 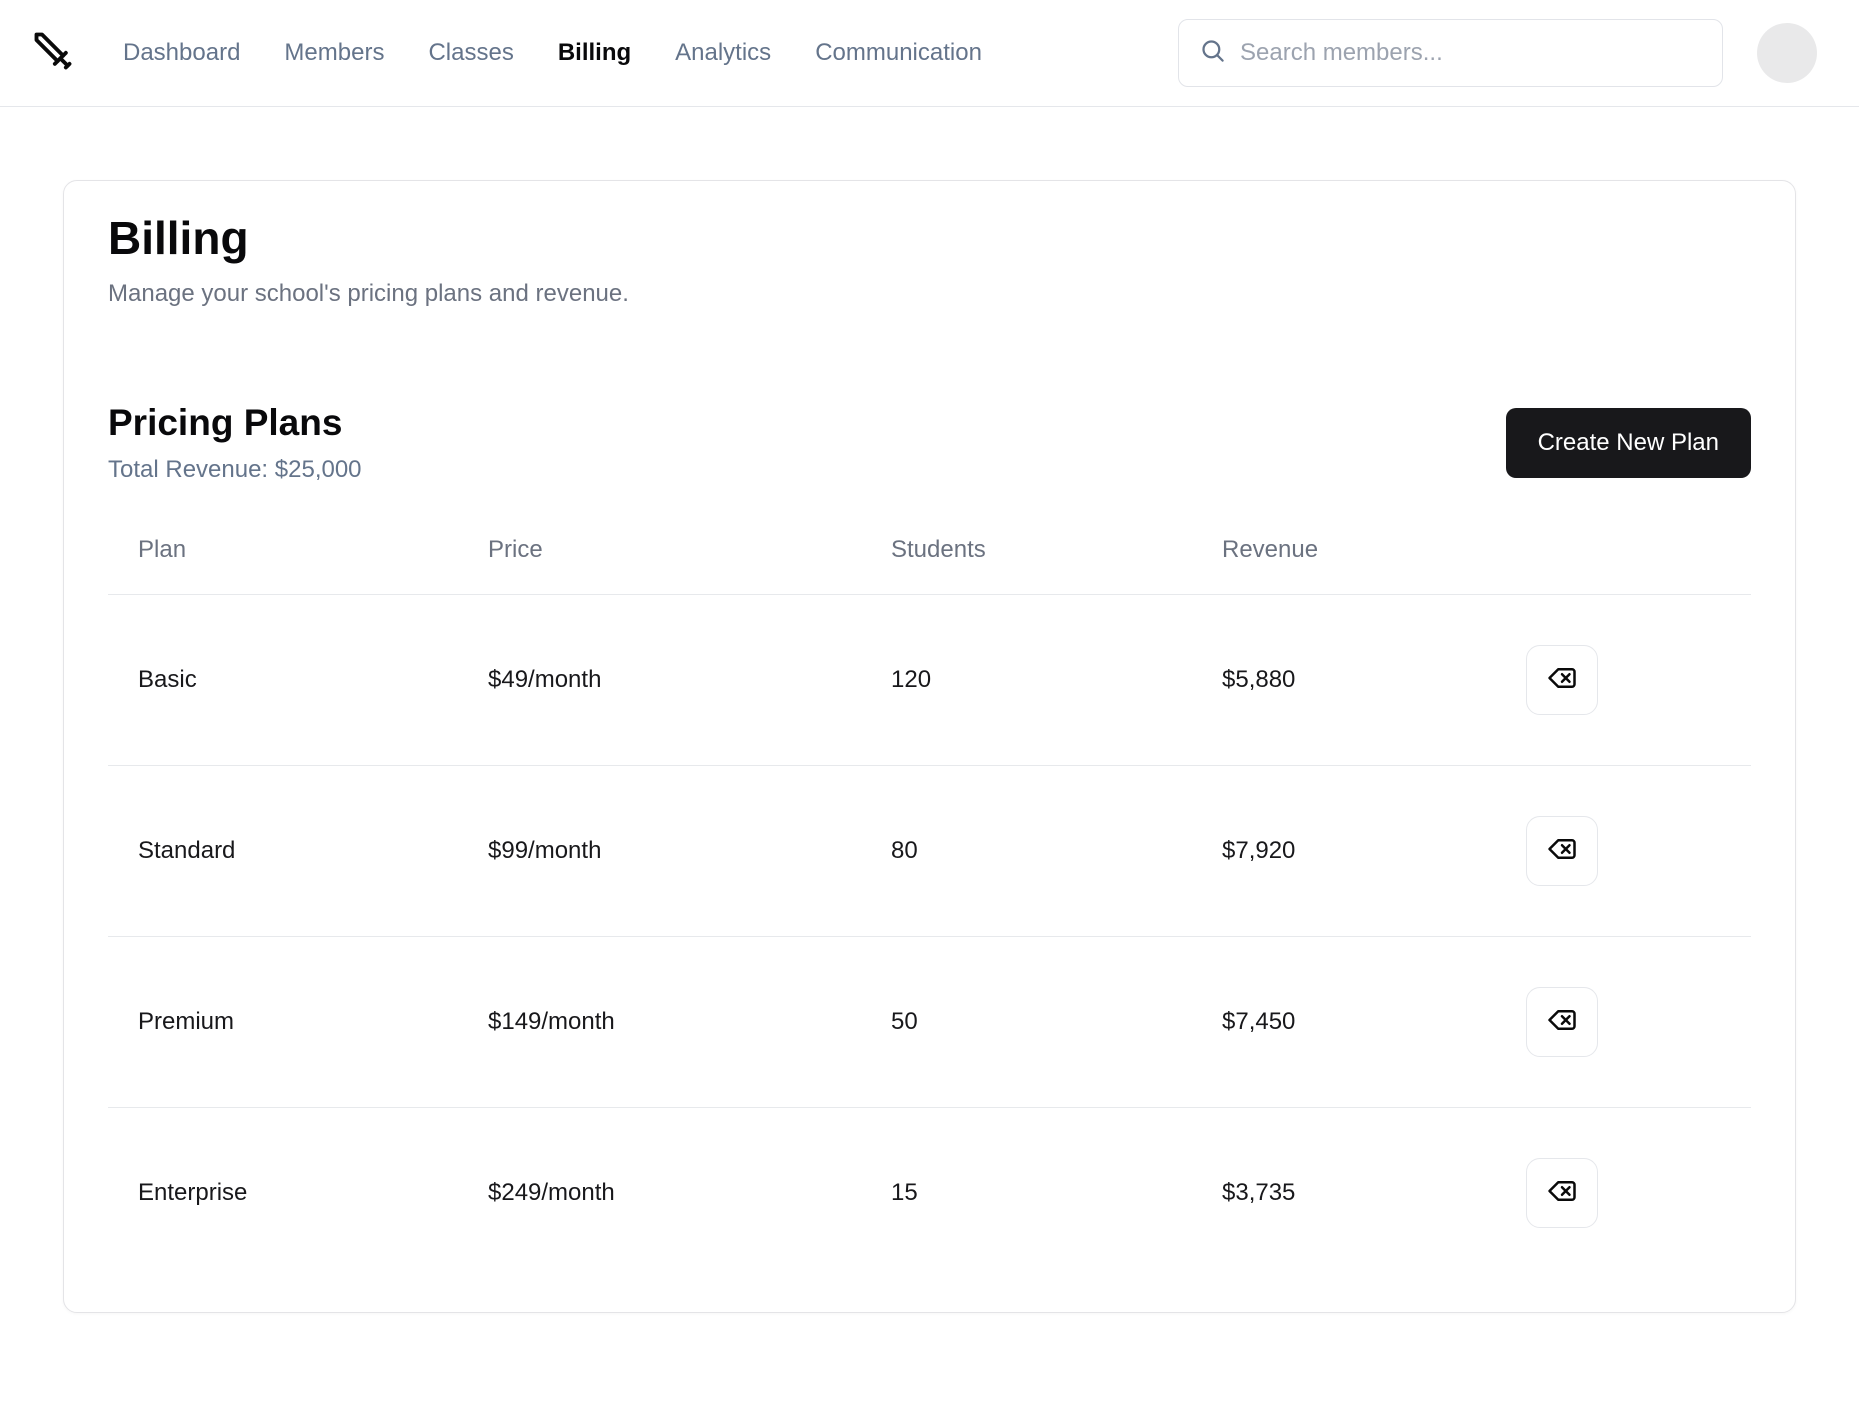 I want to click on plan-revenue-cell: $5,880, so click(x=1259, y=679).